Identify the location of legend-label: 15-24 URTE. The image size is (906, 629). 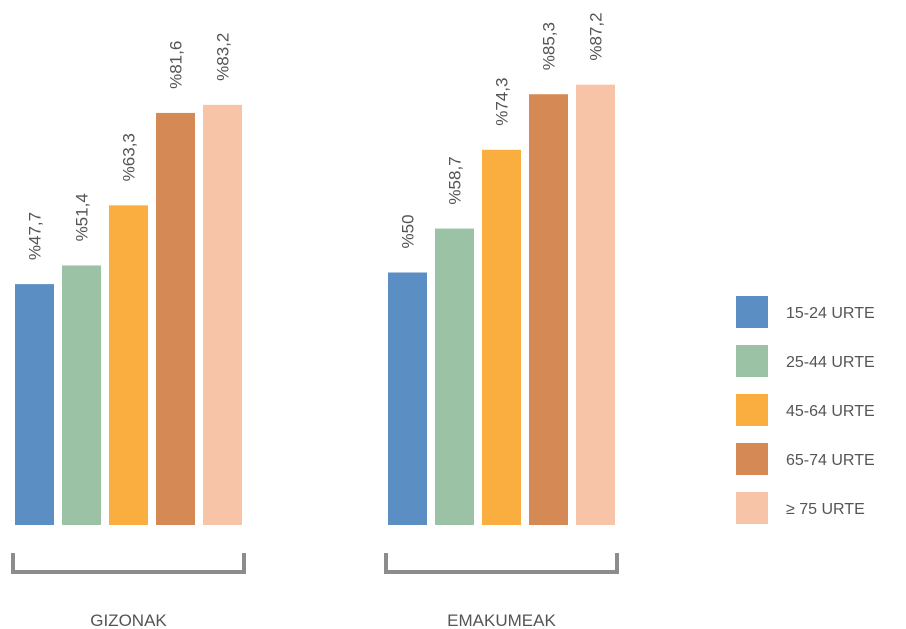
(830, 313).